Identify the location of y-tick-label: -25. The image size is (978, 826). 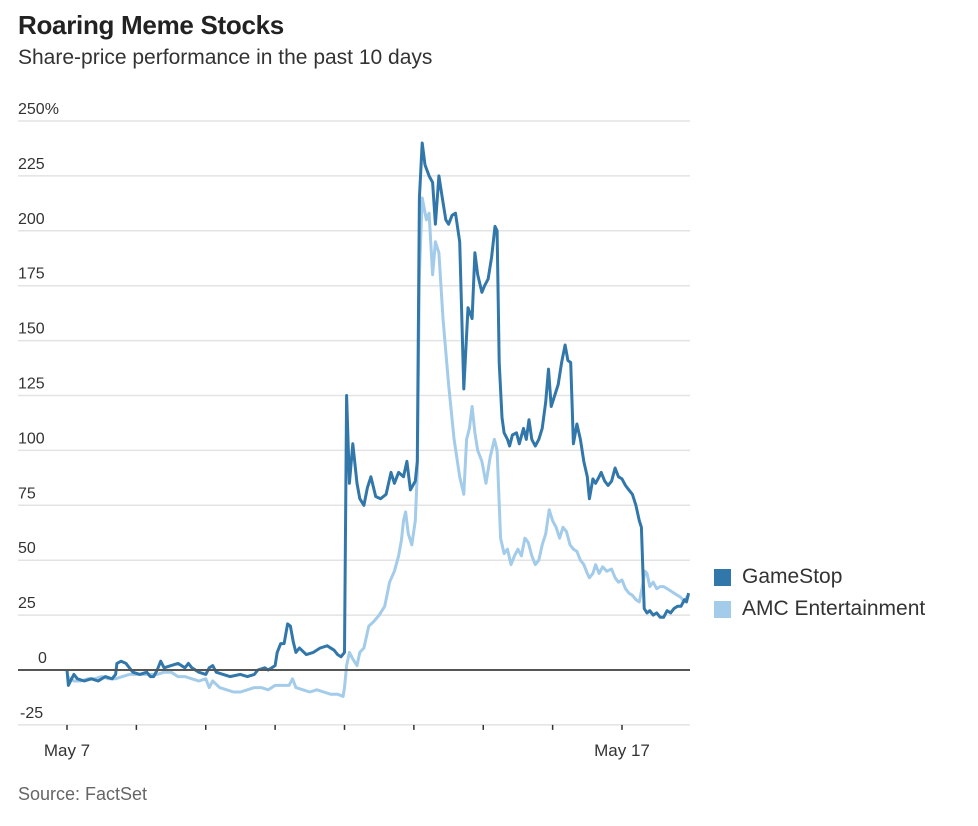
(31, 713).